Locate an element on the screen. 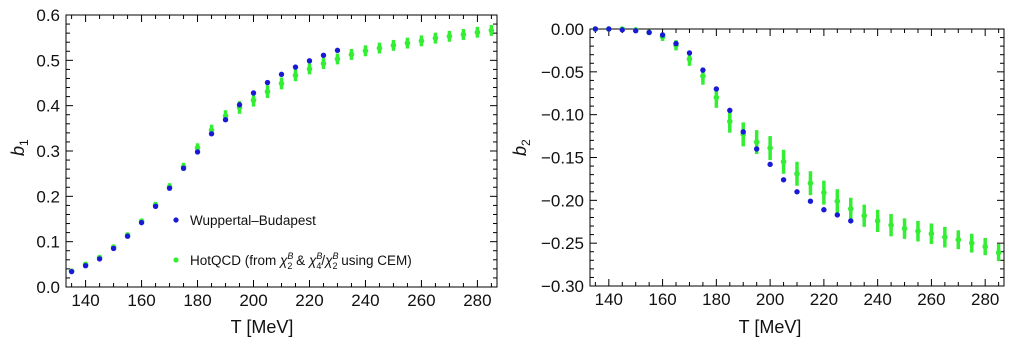 This screenshot has height=341, width=1011. y-tick-label: −0.15 is located at coordinates (562, 158).